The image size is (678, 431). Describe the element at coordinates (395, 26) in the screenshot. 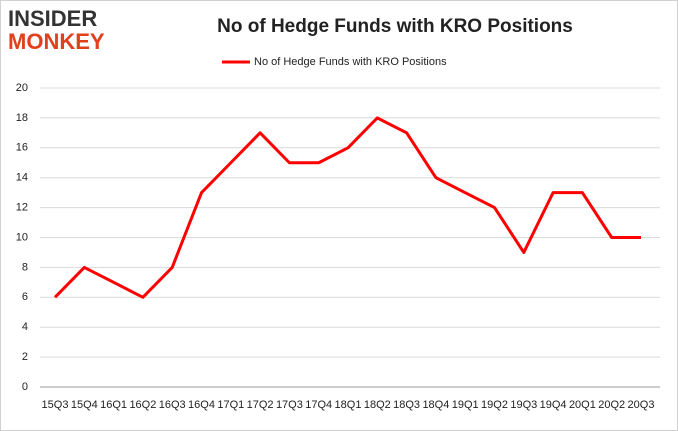

I see `chart-title: No of Hedge Funds with KRO Positions` at that location.